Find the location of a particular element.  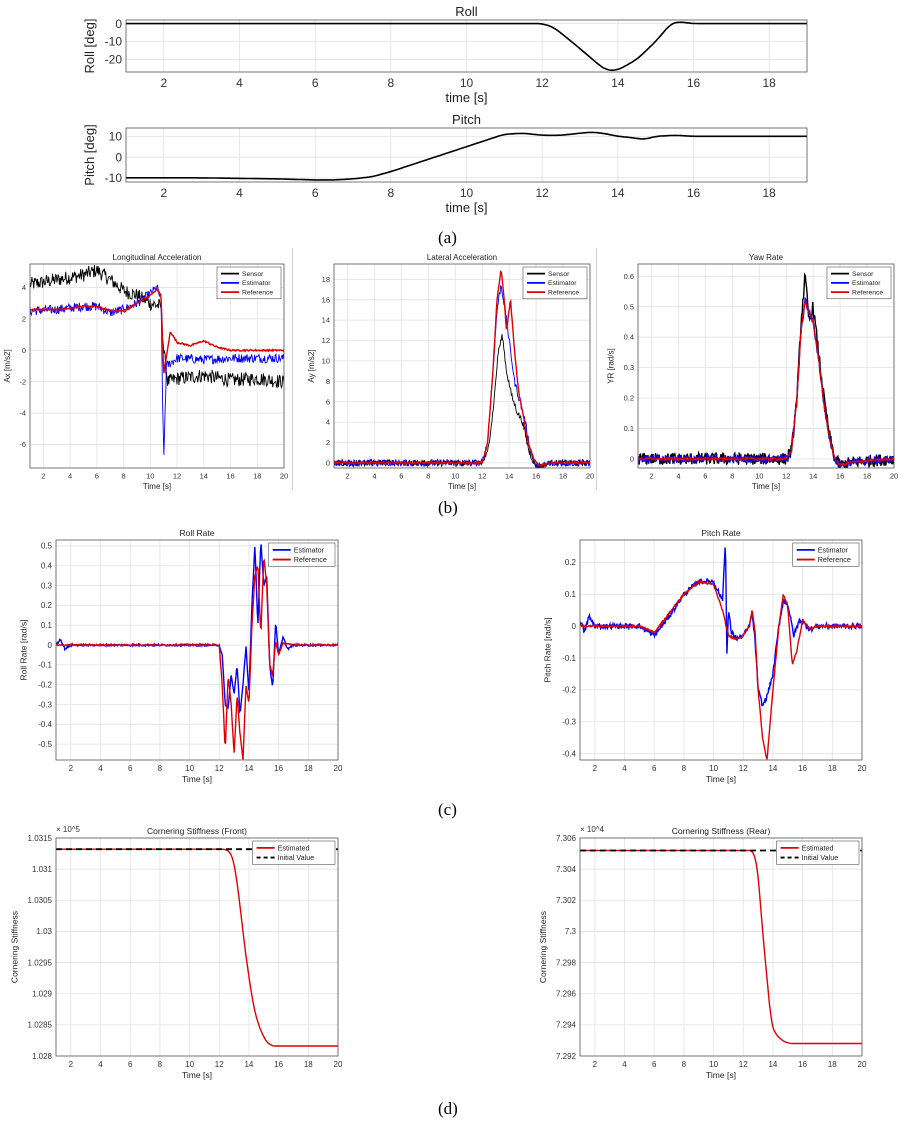

y-tick-label: 7.298 is located at coordinates (566, 962).